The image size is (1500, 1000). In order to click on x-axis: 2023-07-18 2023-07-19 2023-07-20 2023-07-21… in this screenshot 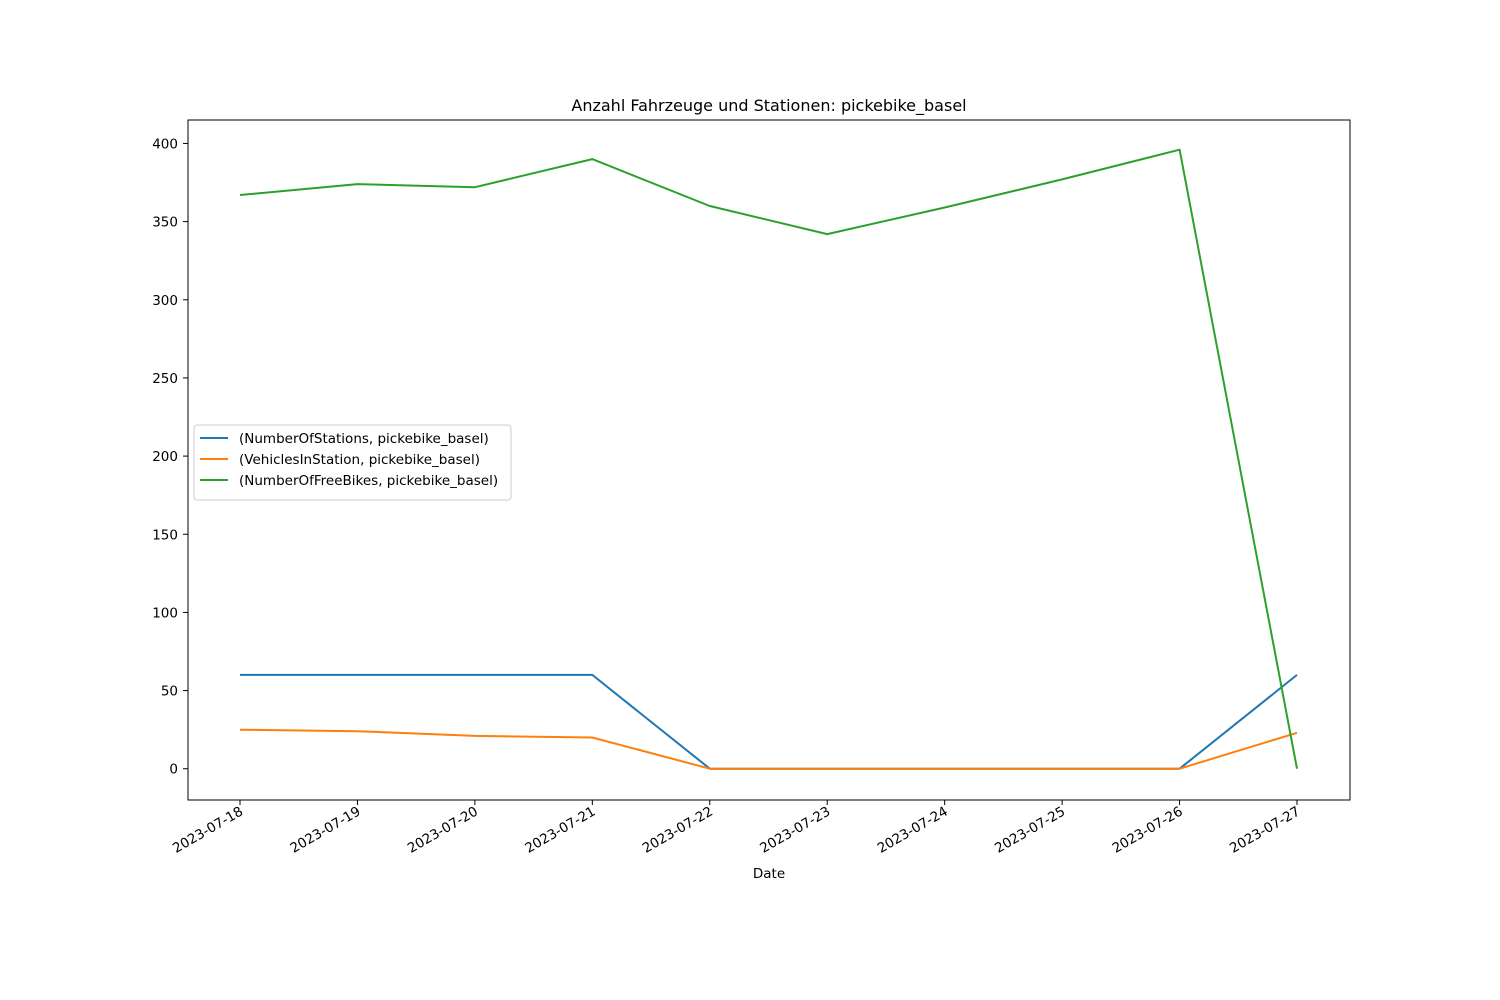, I will do `click(736, 828)`.